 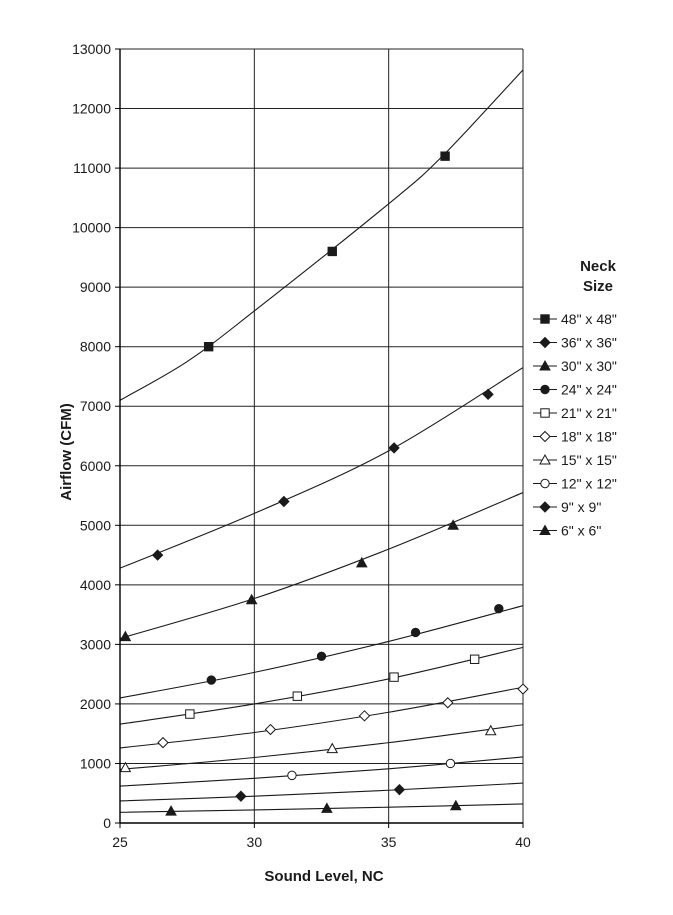 I want to click on x-tick-label: 25, so click(x=120, y=842).